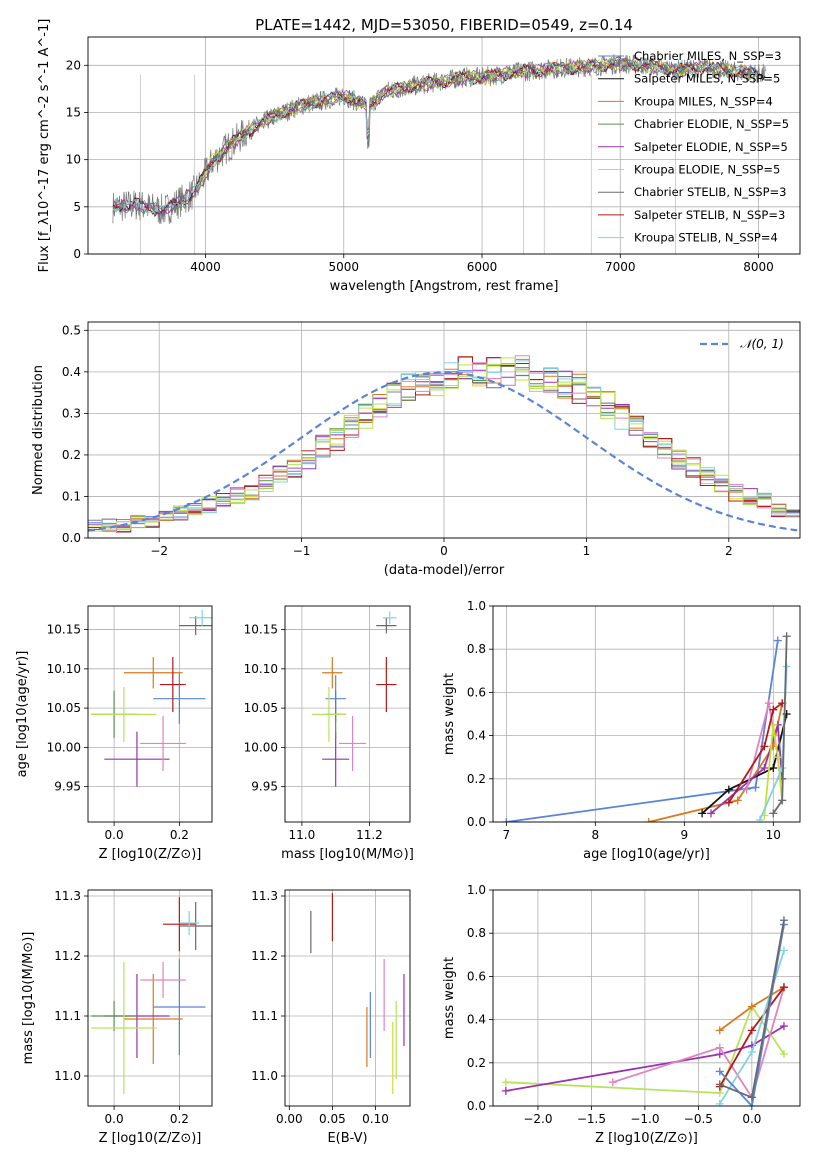  I want to click on y-tick-label: 5, so click(77, 207).